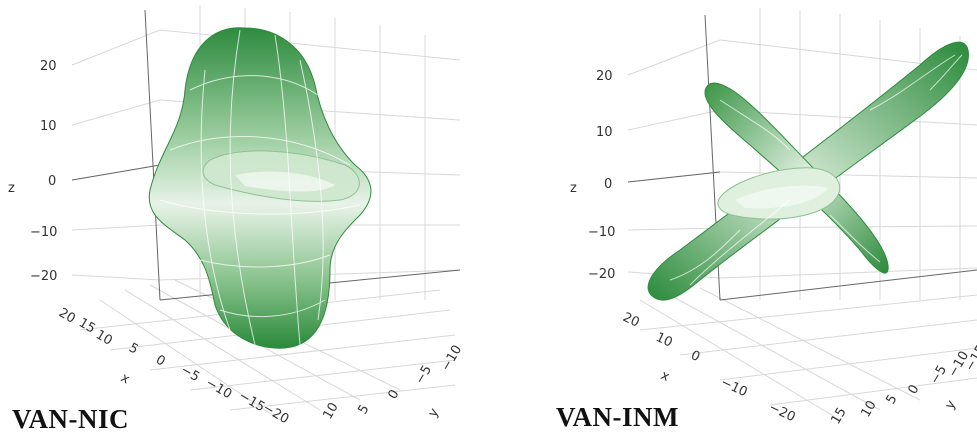 This screenshot has height=439, width=977. I want to click on y-tick-labels: 15 10 5 0 −5 −10 −15, so click(902, 385).